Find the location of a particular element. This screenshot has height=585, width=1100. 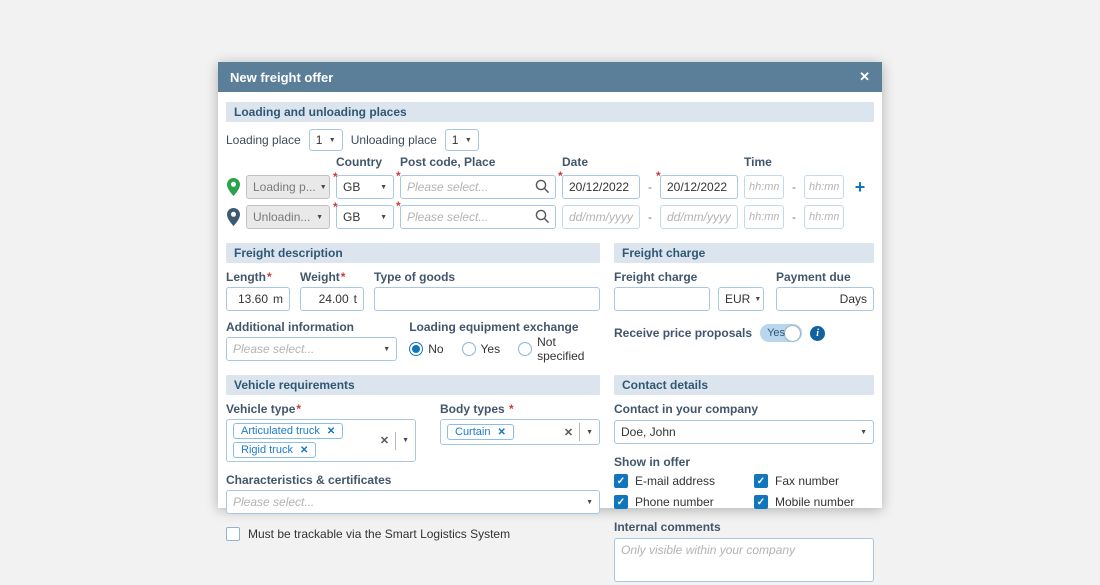

vehicle-type-label: Vehicle type* is located at coordinates (264, 409).